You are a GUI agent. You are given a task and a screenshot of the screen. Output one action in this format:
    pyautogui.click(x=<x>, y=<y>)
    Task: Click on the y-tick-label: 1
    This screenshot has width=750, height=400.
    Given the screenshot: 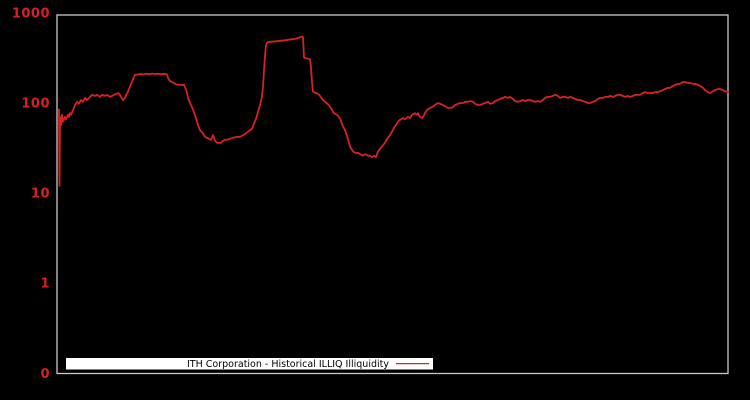 What is the action you would take?
    pyautogui.click(x=45, y=284)
    